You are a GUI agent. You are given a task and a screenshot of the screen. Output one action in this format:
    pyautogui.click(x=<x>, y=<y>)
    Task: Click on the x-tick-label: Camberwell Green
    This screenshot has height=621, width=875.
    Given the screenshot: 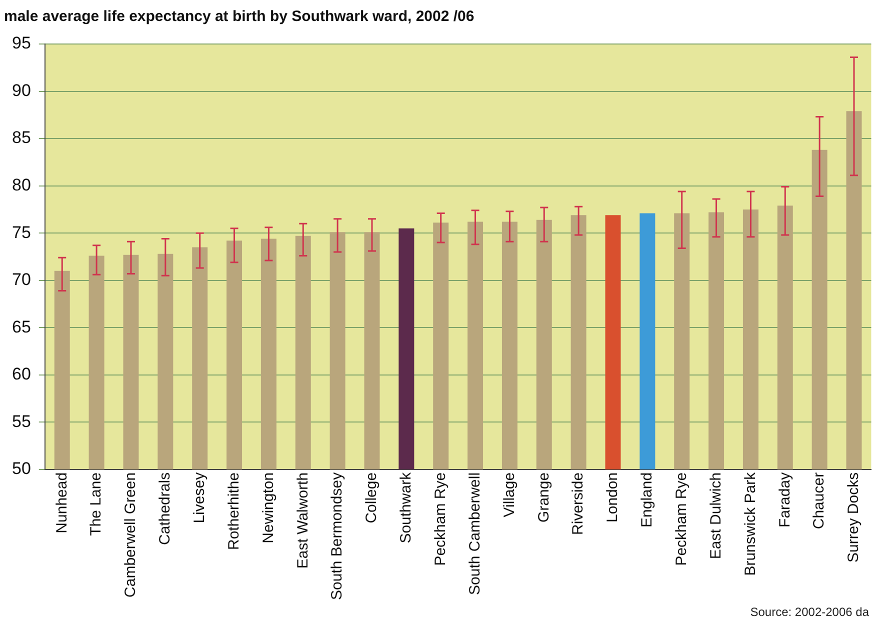 What is the action you would take?
    pyautogui.click(x=131, y=535)
    